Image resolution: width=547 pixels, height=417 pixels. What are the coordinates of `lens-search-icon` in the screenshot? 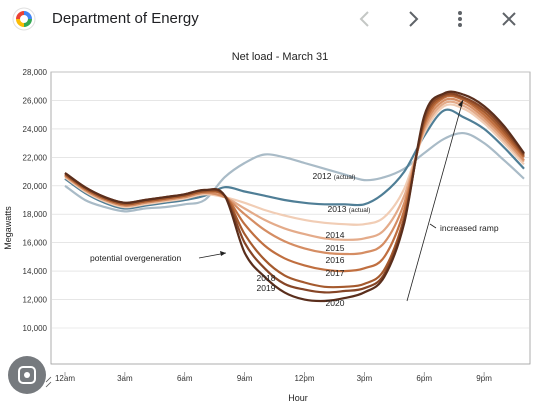 It's located at (27, 375).